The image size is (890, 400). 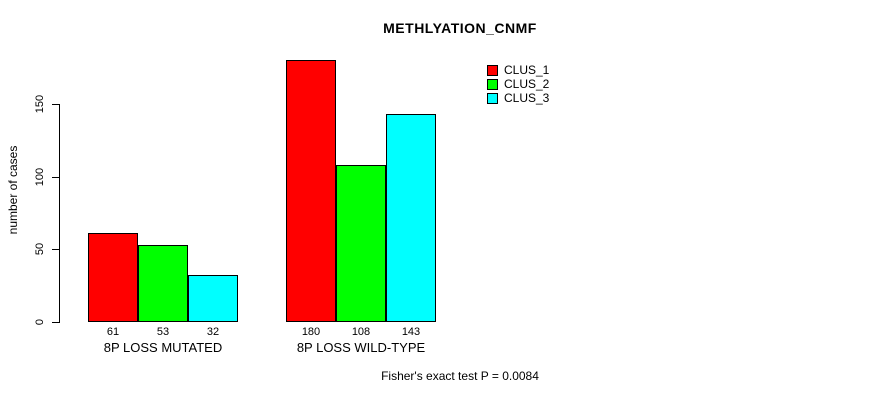 What do you see at coordinates (40, 176) in the screenshot?
I see `y-tick-label: 100` at bounding box center [40, 176].